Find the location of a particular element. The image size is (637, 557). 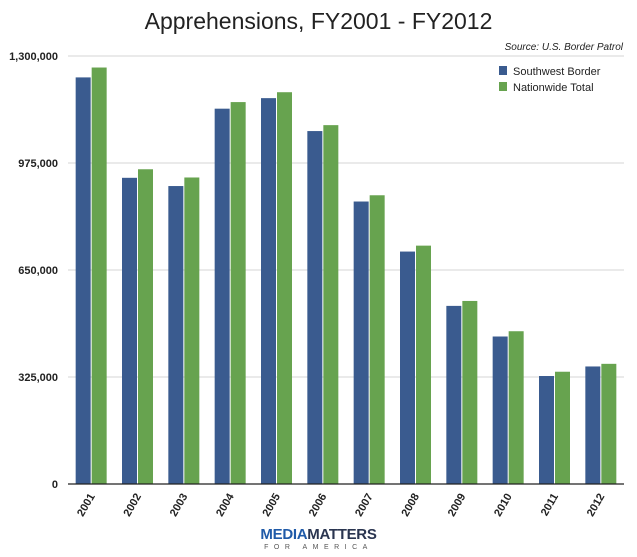

x-tick-label: 2009 is located at coordinates (457, 505).